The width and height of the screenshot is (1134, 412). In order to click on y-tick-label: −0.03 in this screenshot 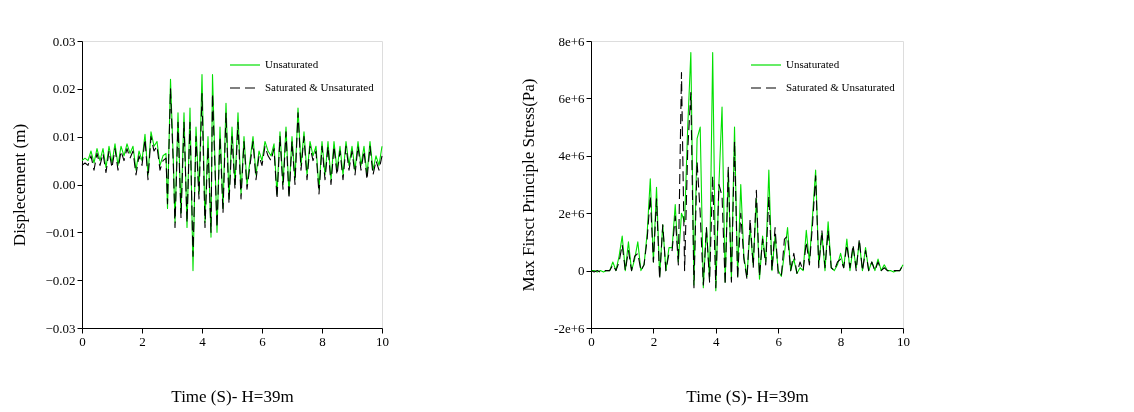, I will do `click(60, 328)`.